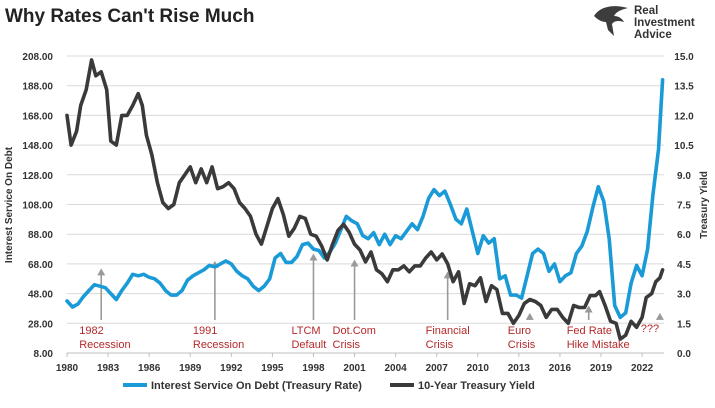  What do you see at coordinates (589, 331) in the screenshot?
I see `annotation-label: Fed Rate` at bounding box center [589, 331].